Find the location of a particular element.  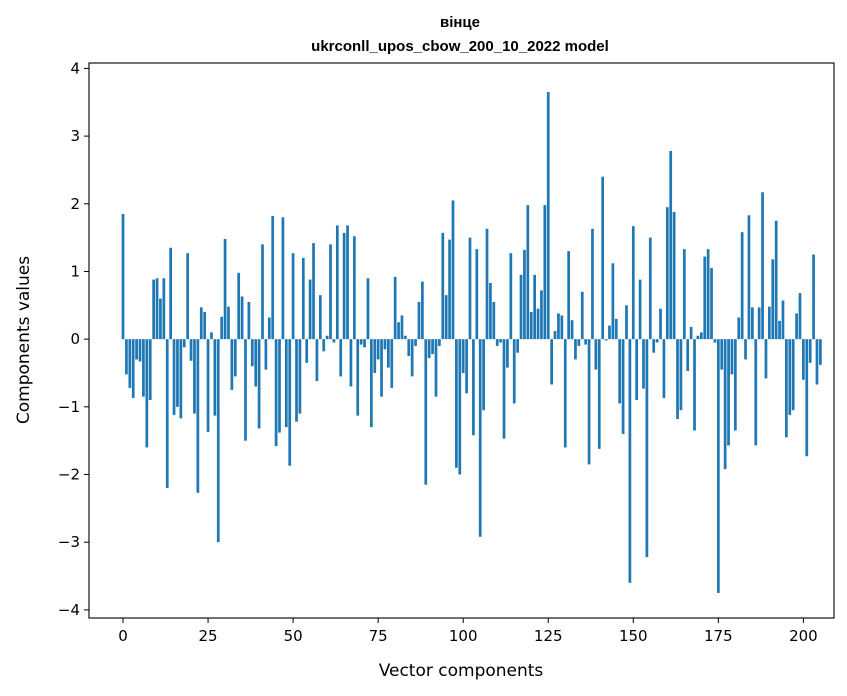

x-tick-label: 50 is located at coordinates (293, 636).